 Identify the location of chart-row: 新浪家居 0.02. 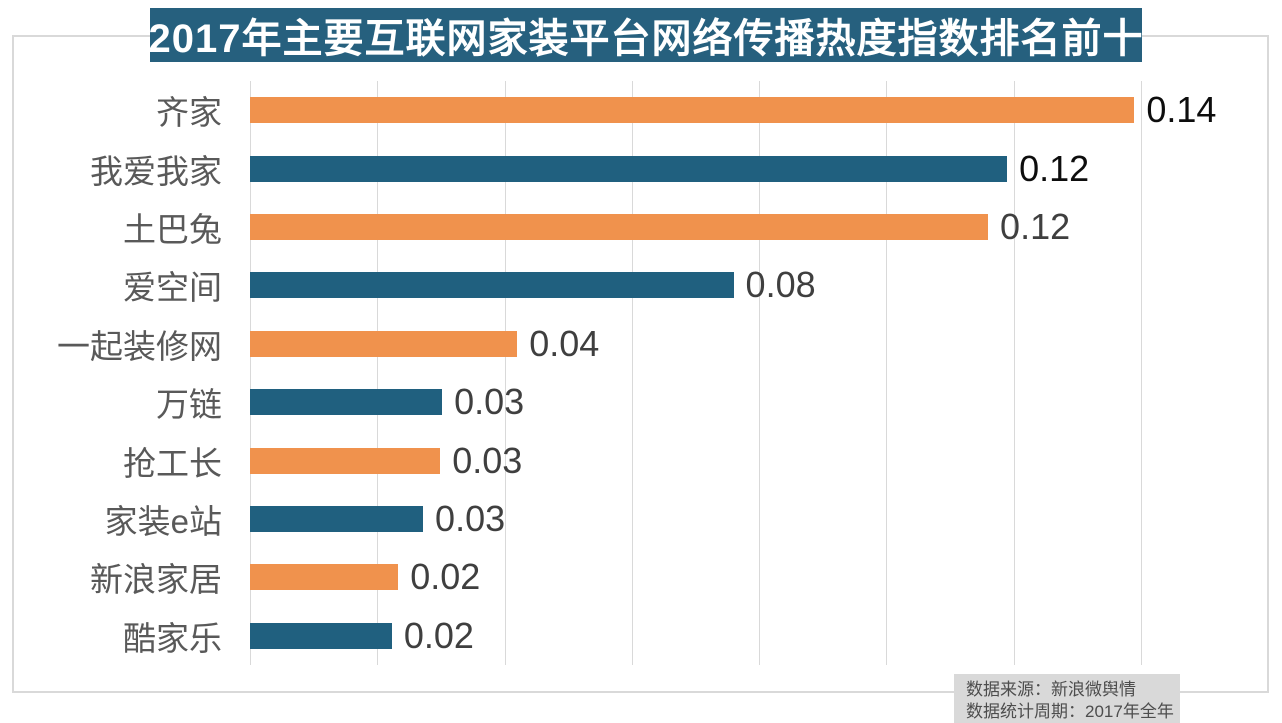
(641, 577).